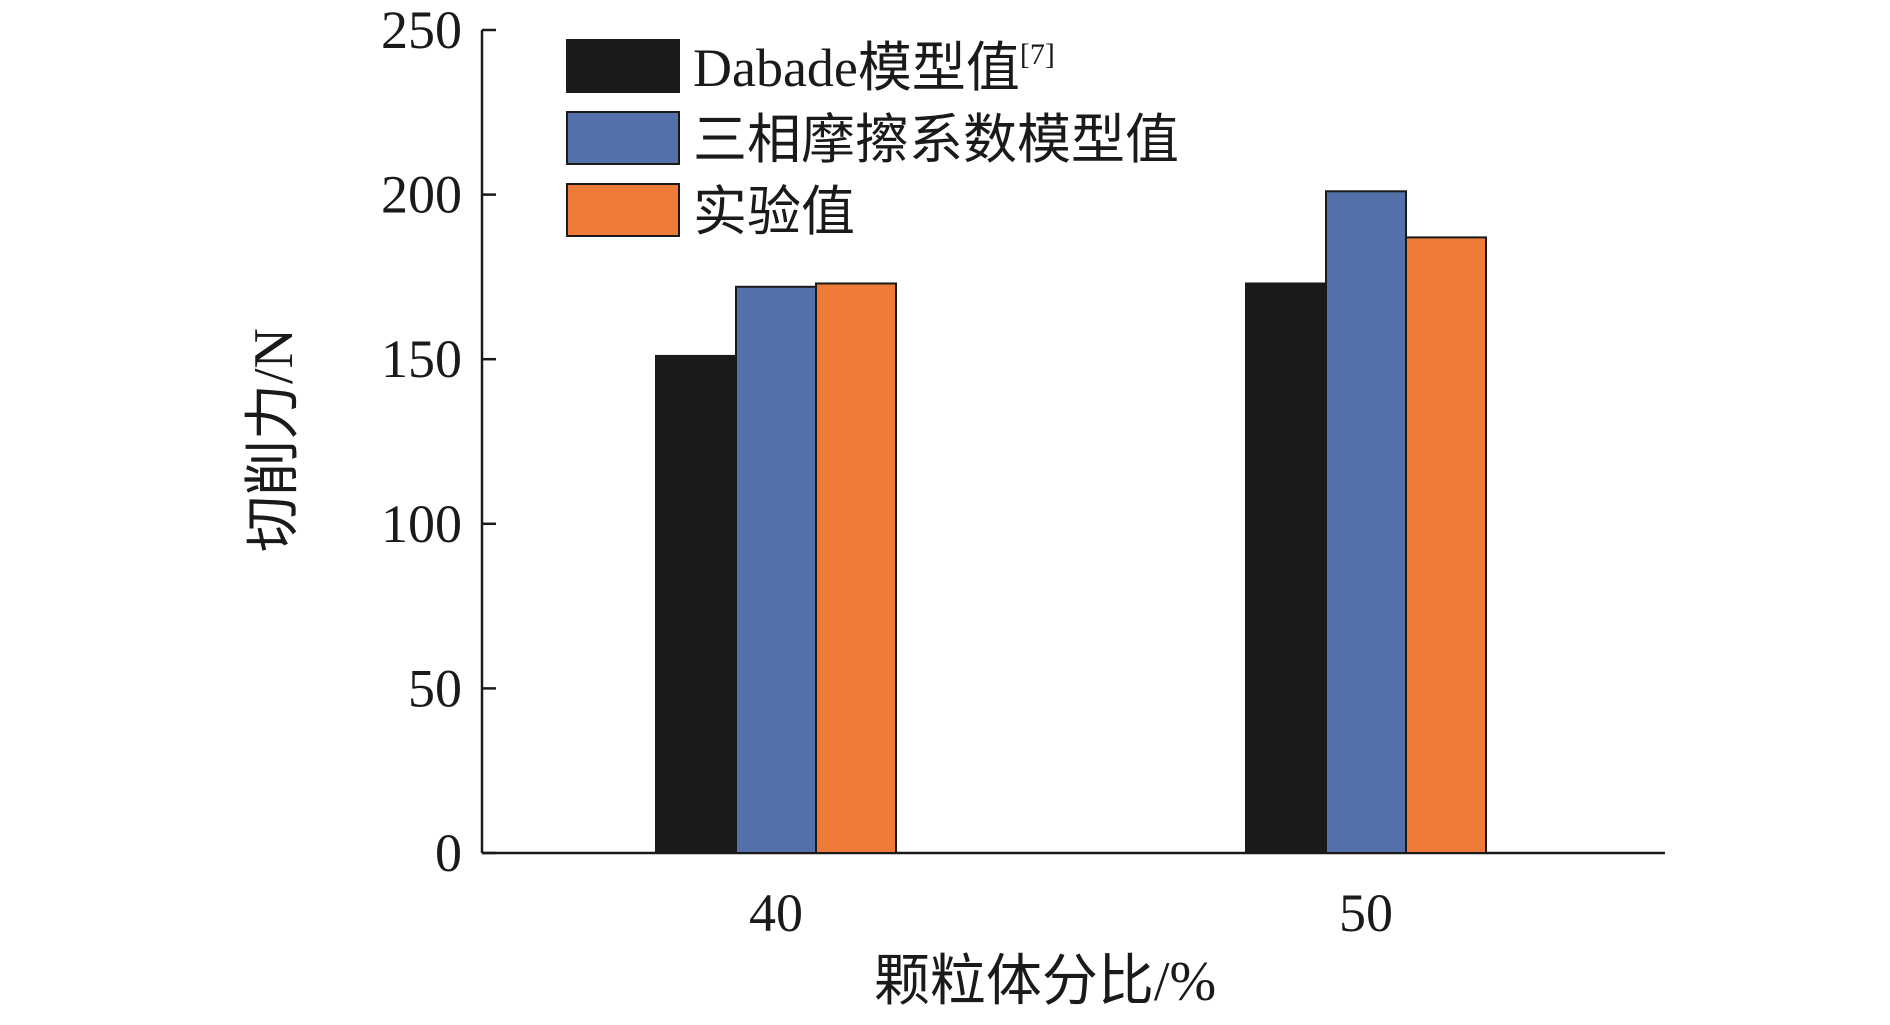 This screenshot has width=1890, height=1025. What do you see at coordinates (274, 440) in the screenshot?
I see `y-axis-title: 切削力/N` at bounding box center [274, 440].